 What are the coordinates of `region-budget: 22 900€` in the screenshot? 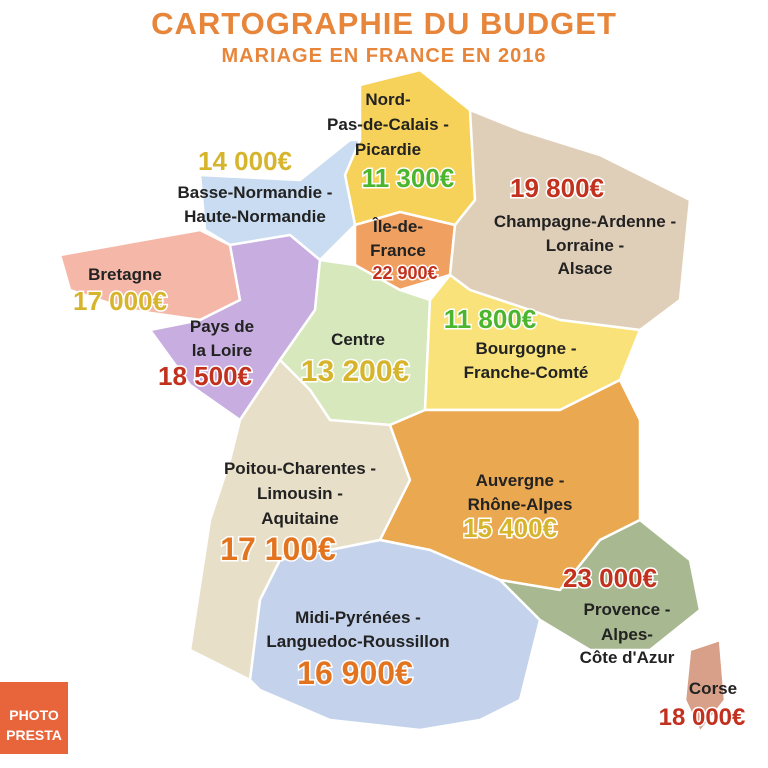 It's located at (404, 273).